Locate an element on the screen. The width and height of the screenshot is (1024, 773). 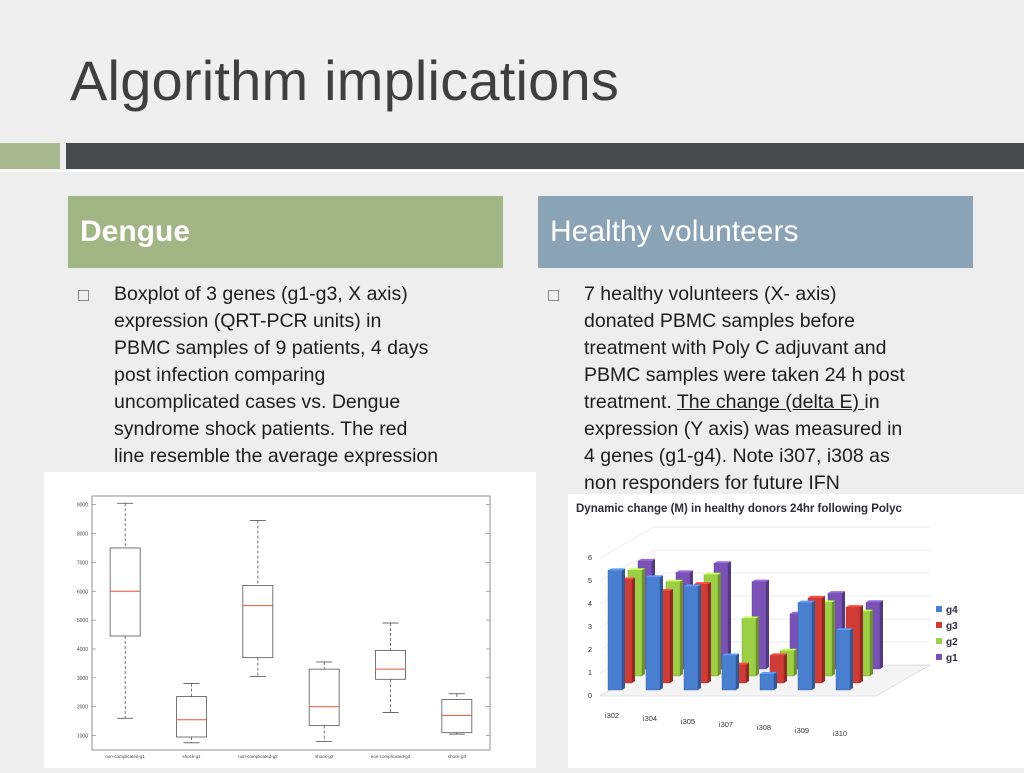
text-line: treatment. The change (delta E) in is located at coordinates (774, 402).